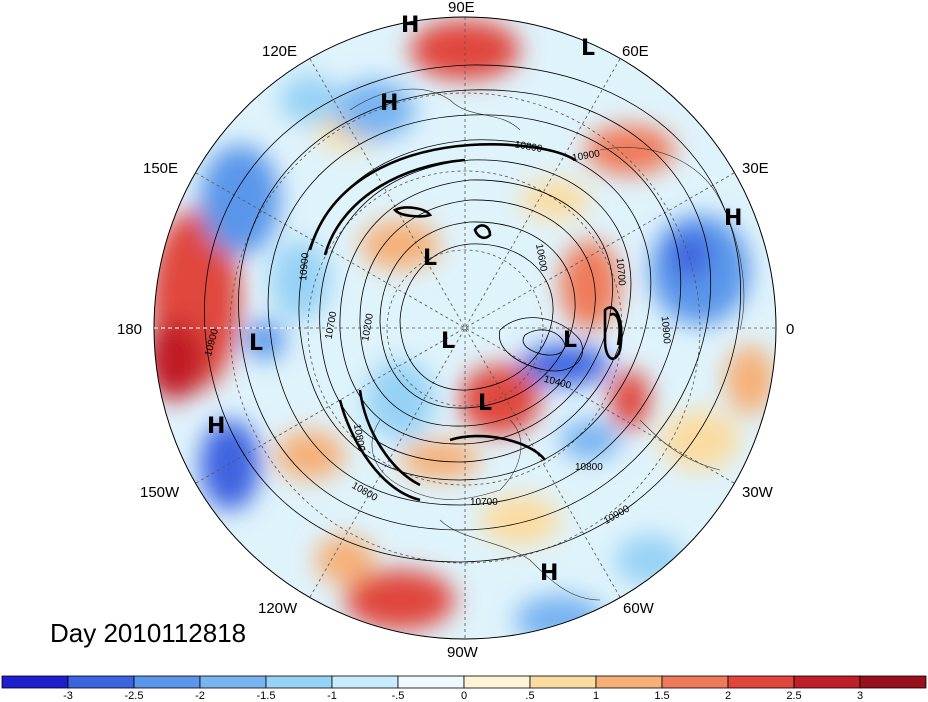 The height and width of the screenshot is (702, 928). Describe the element at coordinates (278, 608) in the screenshot. I see `lon-label-120w: 120W` at that location.